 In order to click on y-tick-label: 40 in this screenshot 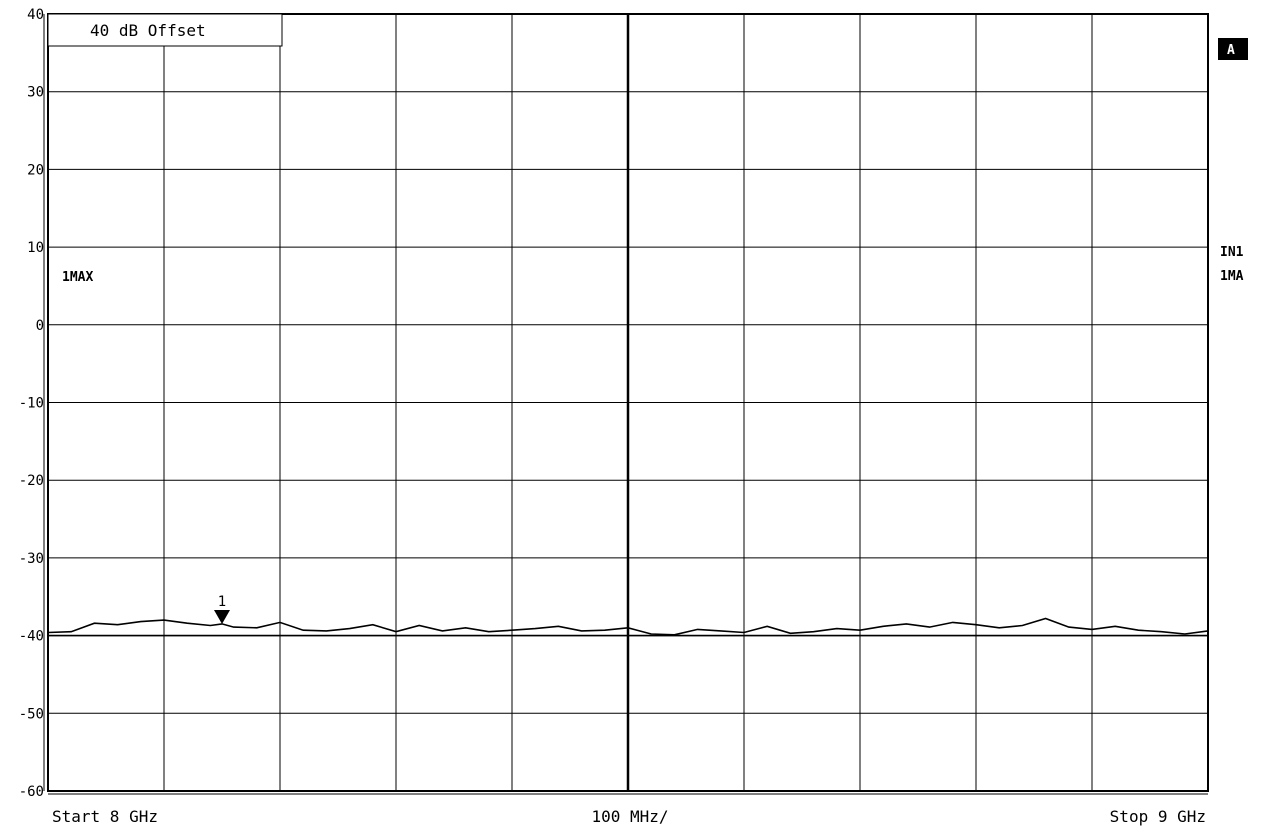, I will do `click(35, 15)`.